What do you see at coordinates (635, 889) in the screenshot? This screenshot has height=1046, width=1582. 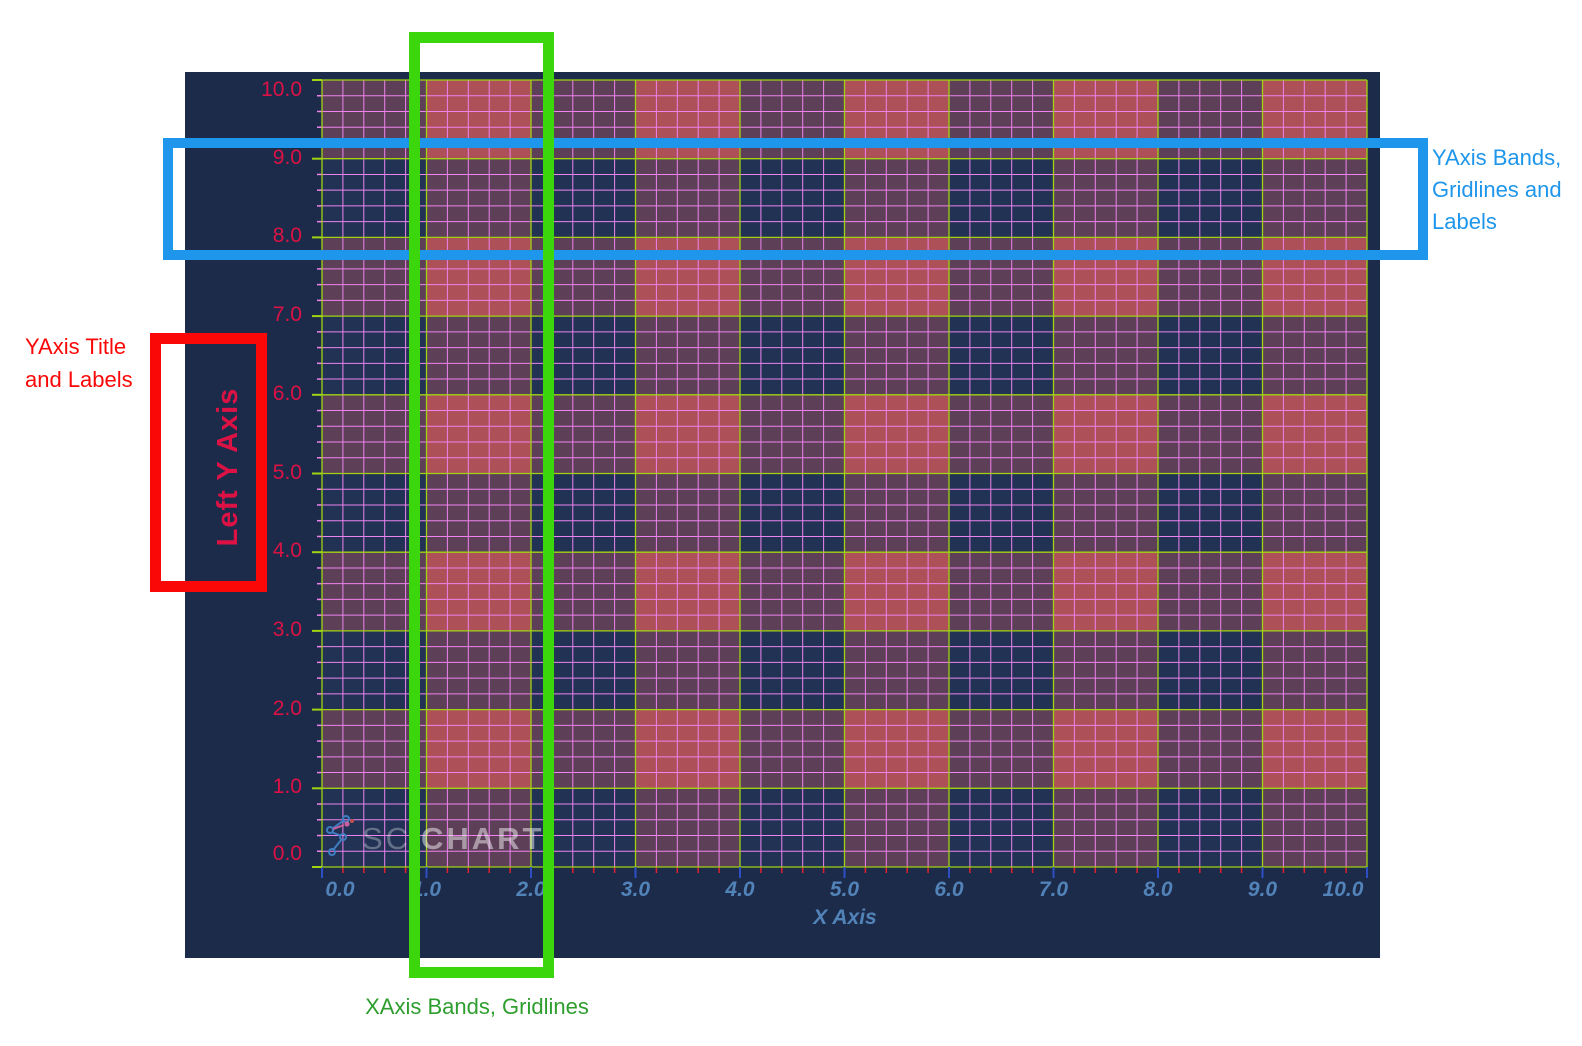 I see `x-axis-tick-label: 3.0` at bounding box center [635, 889].